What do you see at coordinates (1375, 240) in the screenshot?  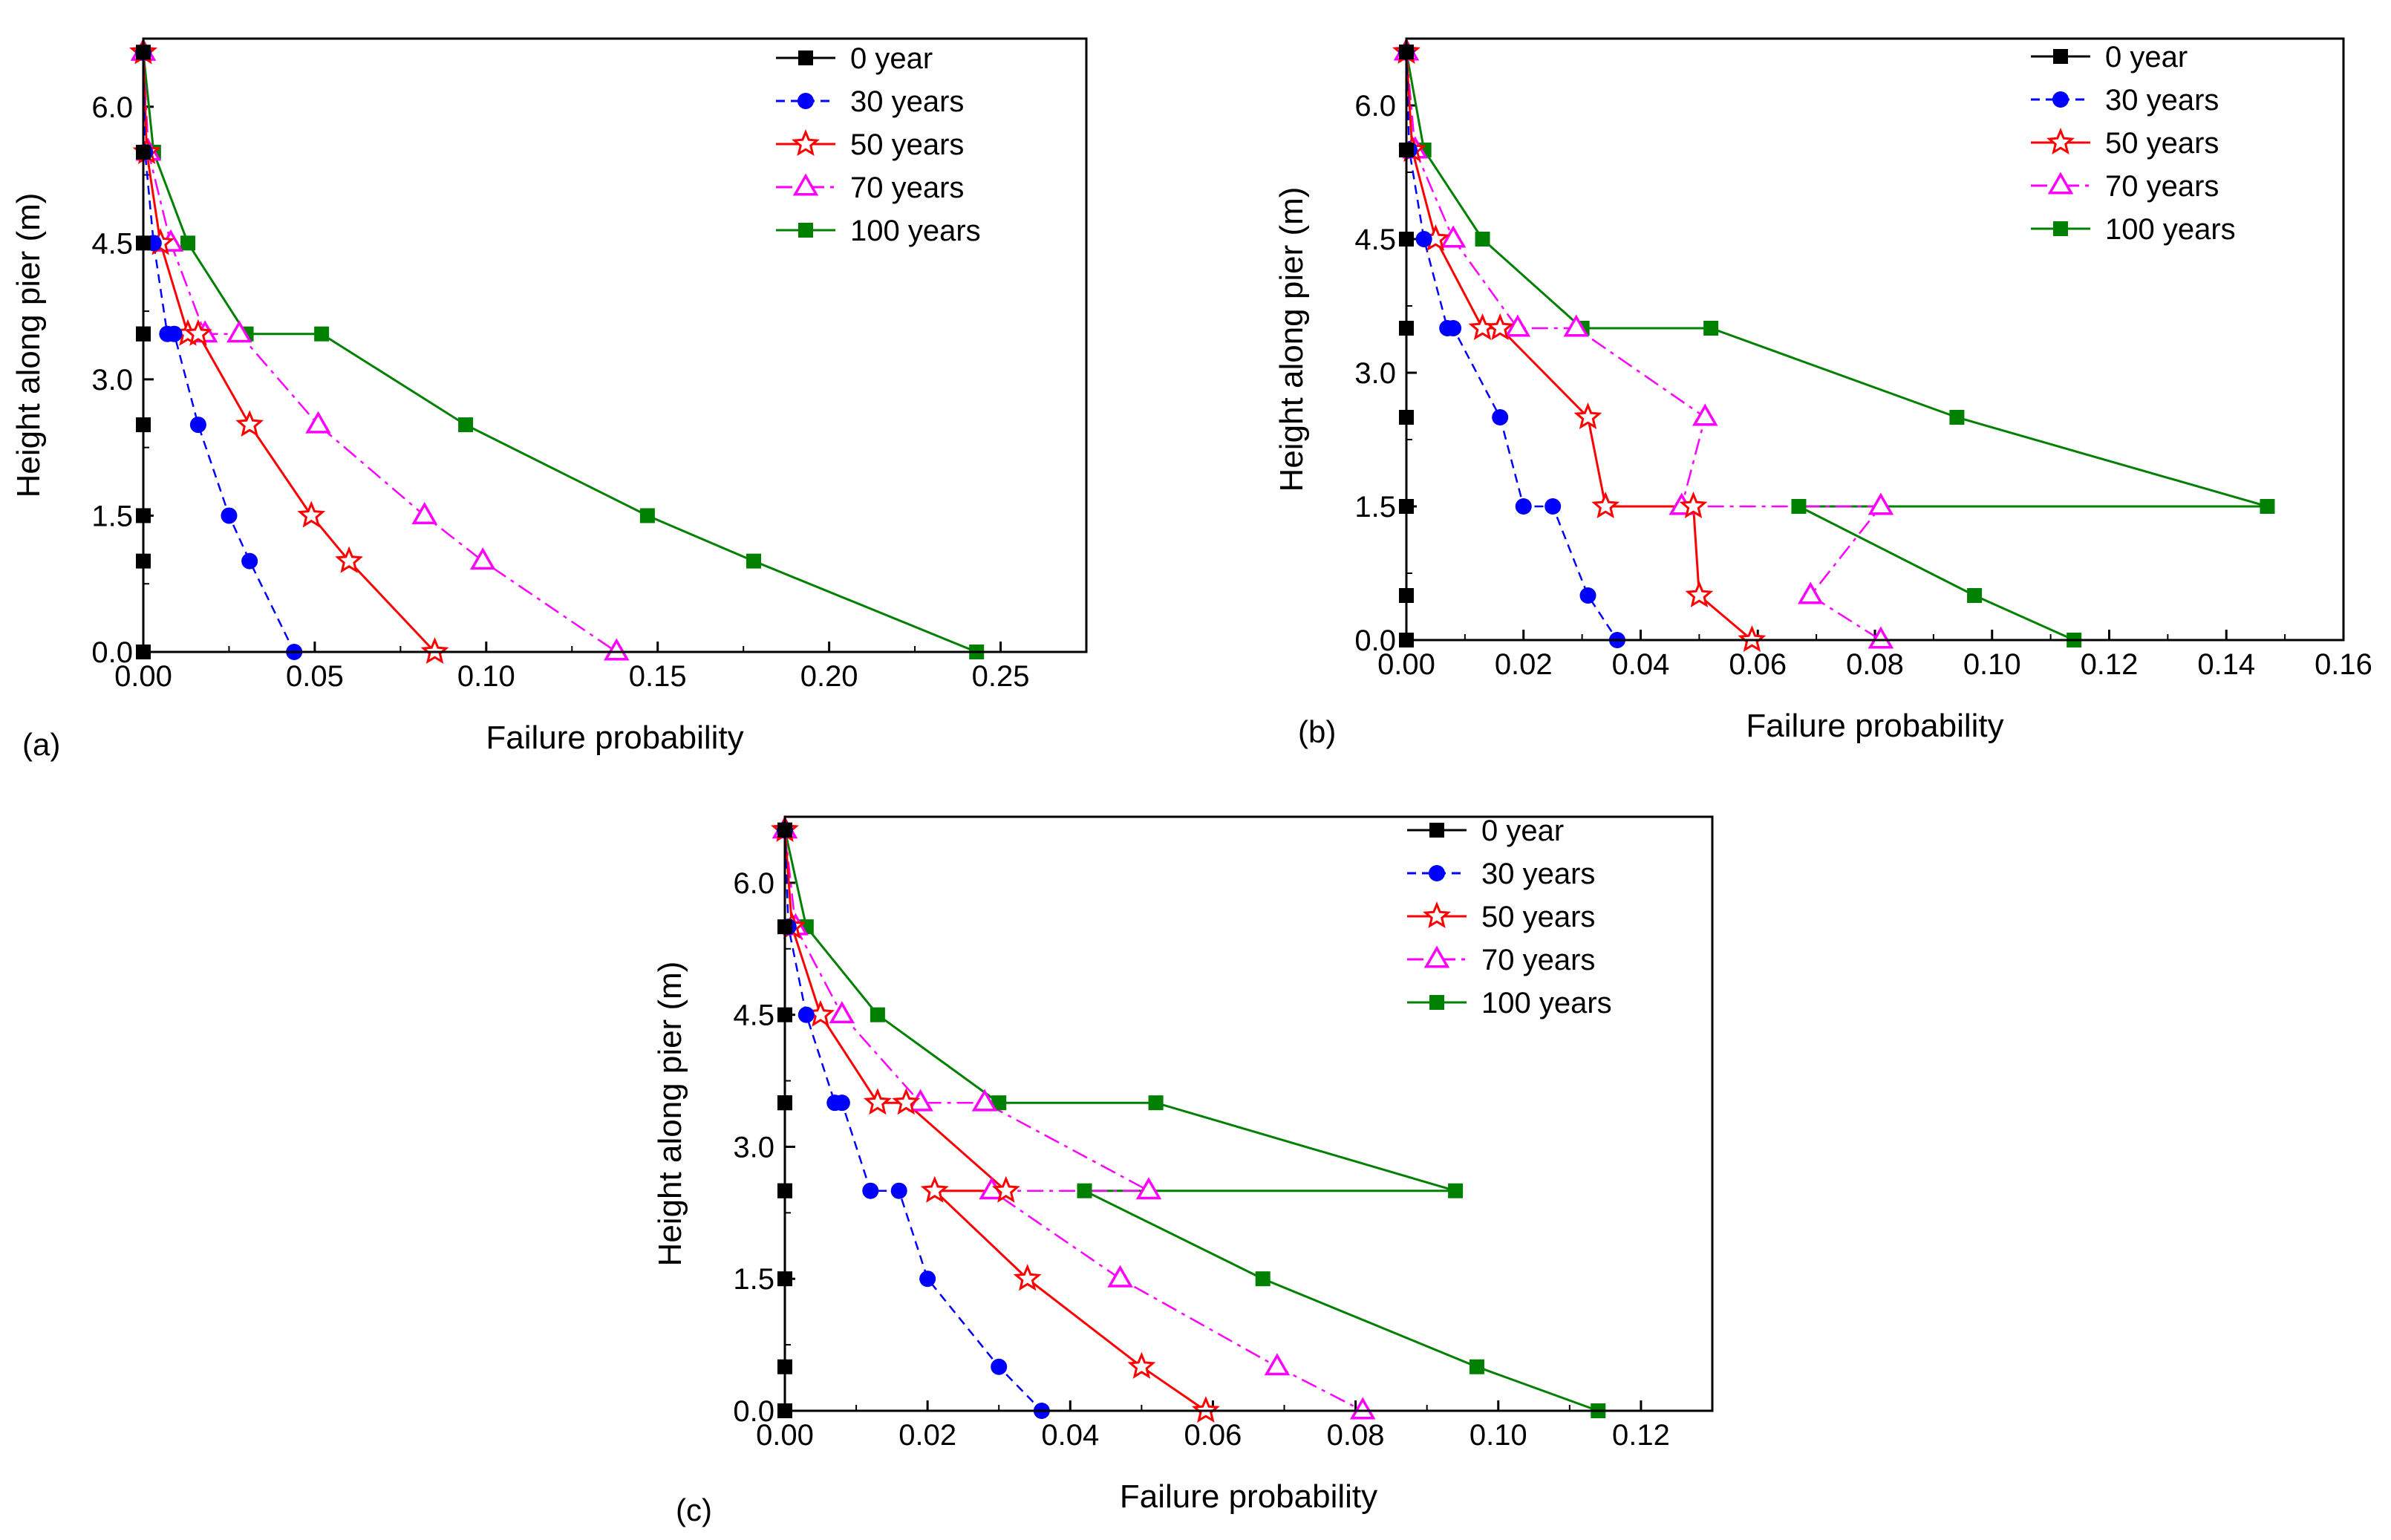 I see `y-tick-label: 4.5` at bounding box center [1375, 240].